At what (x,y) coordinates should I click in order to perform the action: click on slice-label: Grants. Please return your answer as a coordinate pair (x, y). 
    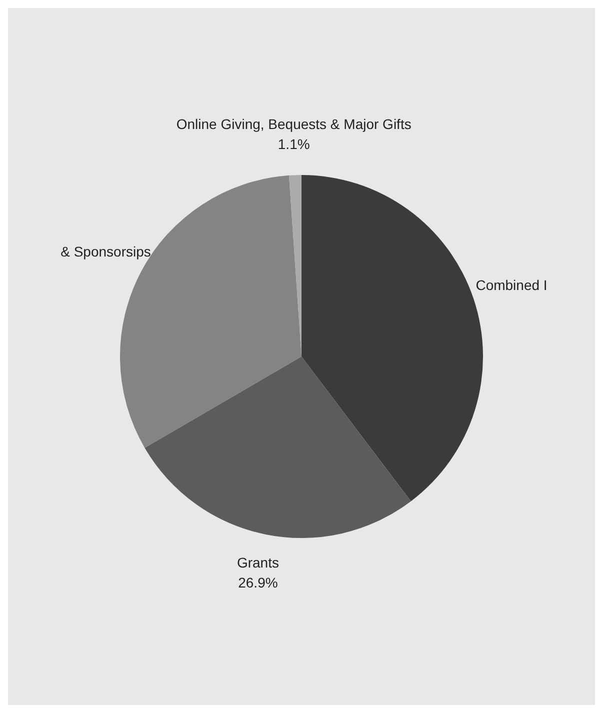
    Looking at the image, I should click on (257, 562).